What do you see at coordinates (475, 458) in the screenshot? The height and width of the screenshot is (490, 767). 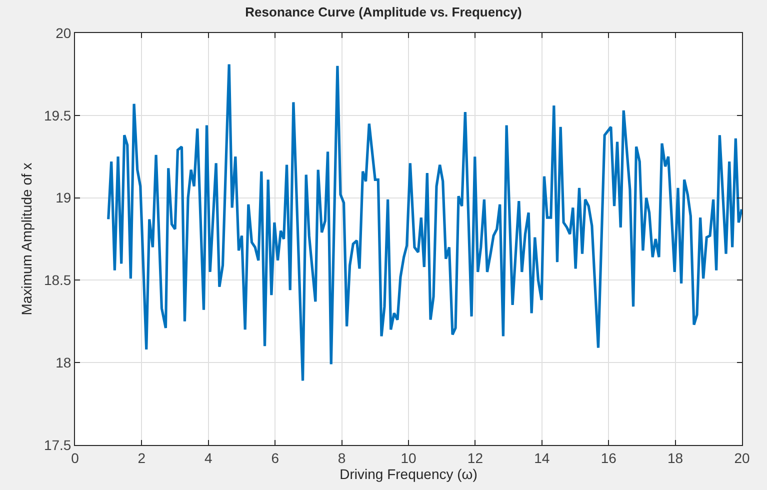 I see `x-tick-label: 12` at bounding box center [475, 458].